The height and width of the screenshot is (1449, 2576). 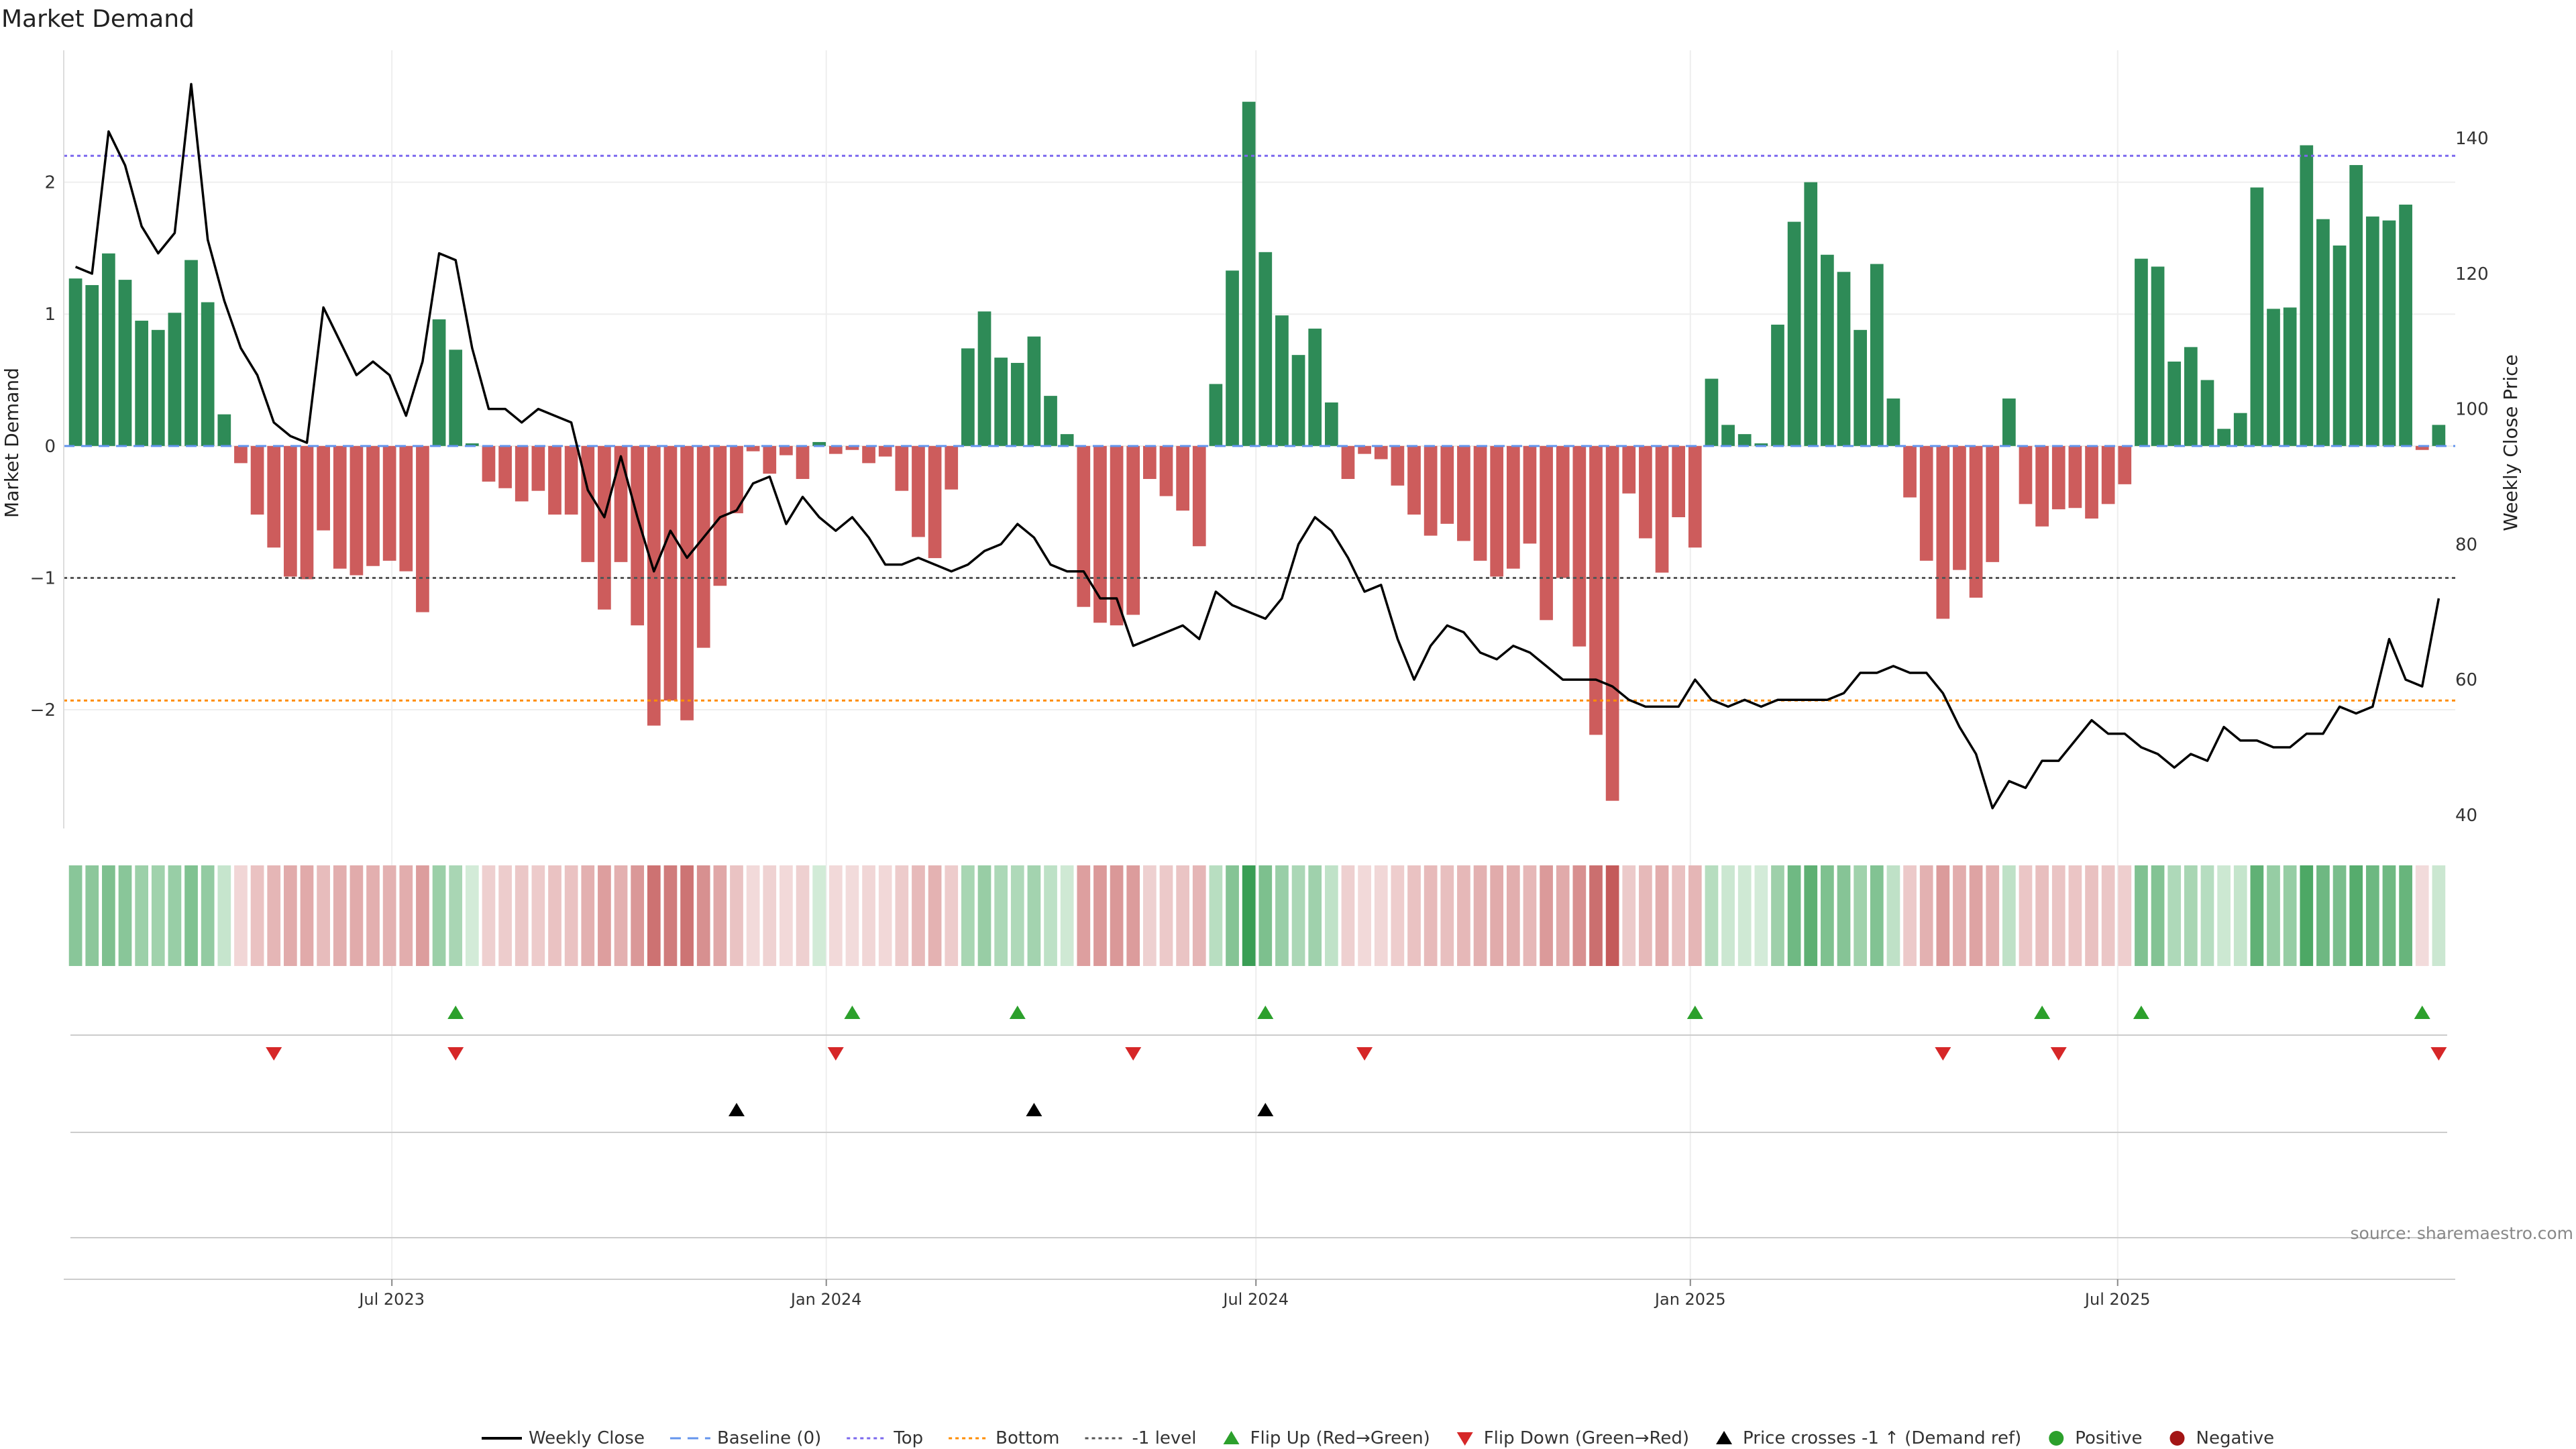 What do you see at coordinates (50, 447) in the screenshot?
I see `y-tick-label: 0` at bounding box center [50, 447].